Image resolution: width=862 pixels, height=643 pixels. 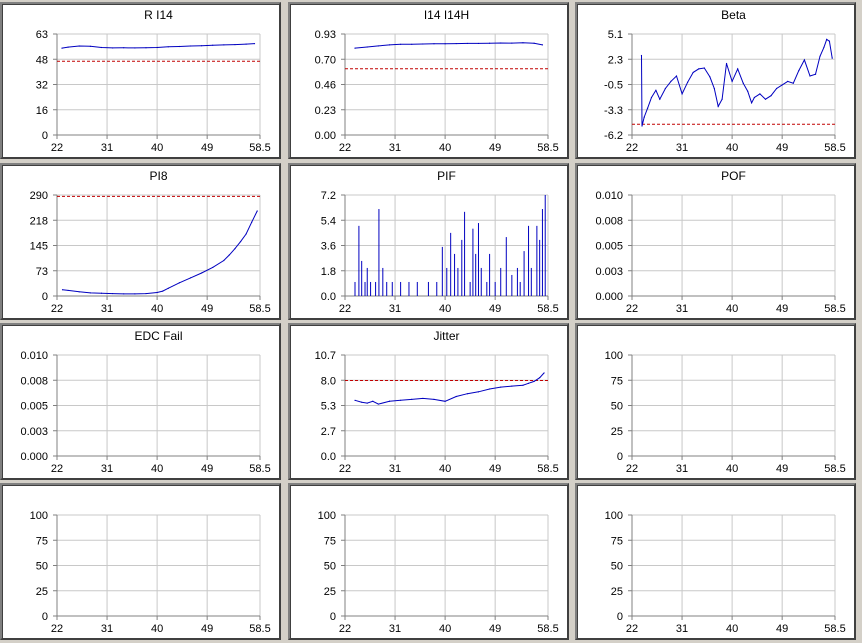 What do you see at coordinates (328, 407) in the screenshot?
I see `y-tick-label: 5.3` at bounding box center [328, 407].